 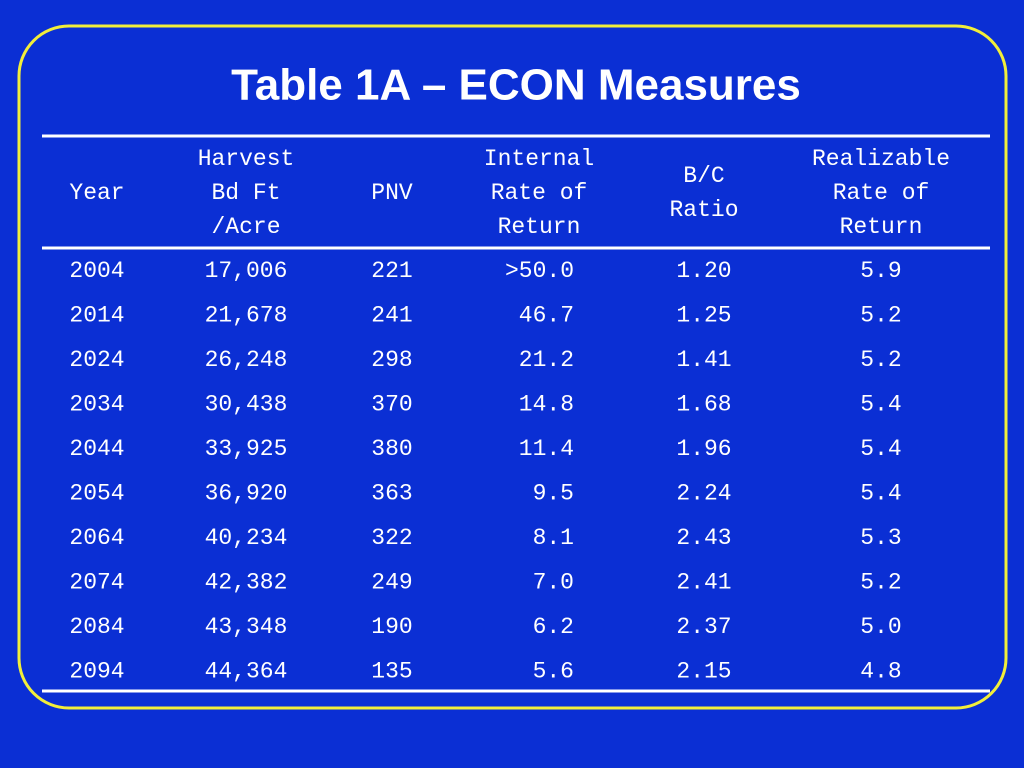 What do you see at coordinates (391, 672) in the screenshot?
I see `table-cell: 135` at bounding box center [391, 672].